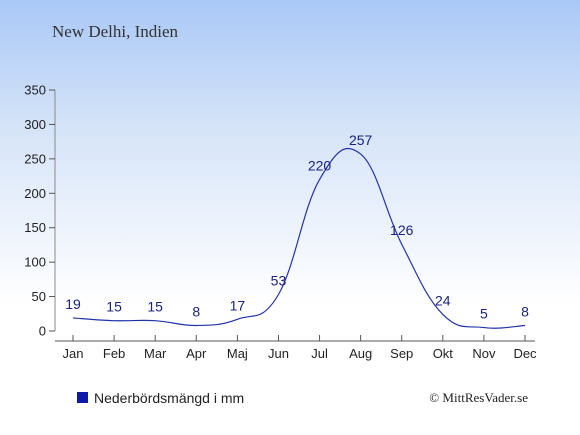 Image resolution: width=580 pixels, height=435 pixels. Describe the element at coordinates (35, 262) in the screenshot. I see `y-tick-label: 100` at that location.